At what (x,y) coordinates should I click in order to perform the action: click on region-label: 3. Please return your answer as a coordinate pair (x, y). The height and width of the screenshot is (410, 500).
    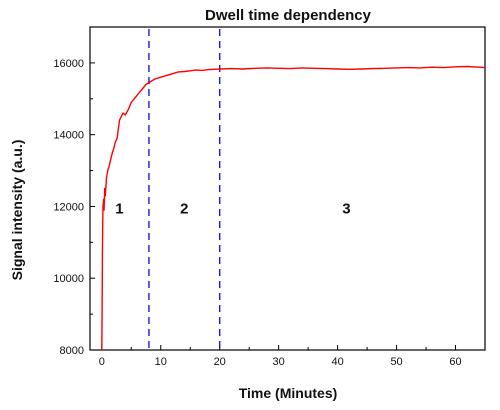
    Looking at the image, I should click on (346, 209).